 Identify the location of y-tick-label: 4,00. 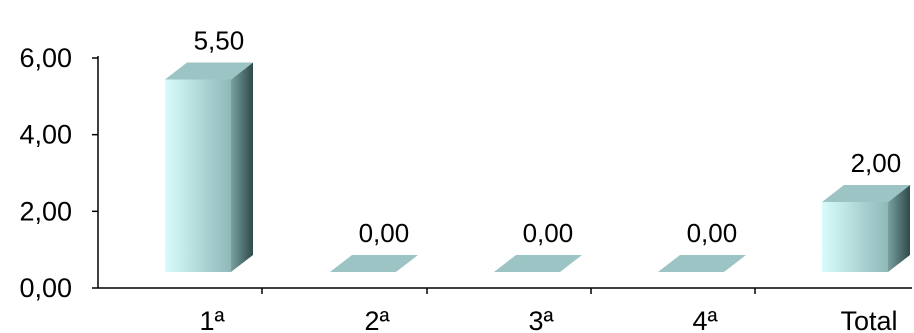
(45, 135).